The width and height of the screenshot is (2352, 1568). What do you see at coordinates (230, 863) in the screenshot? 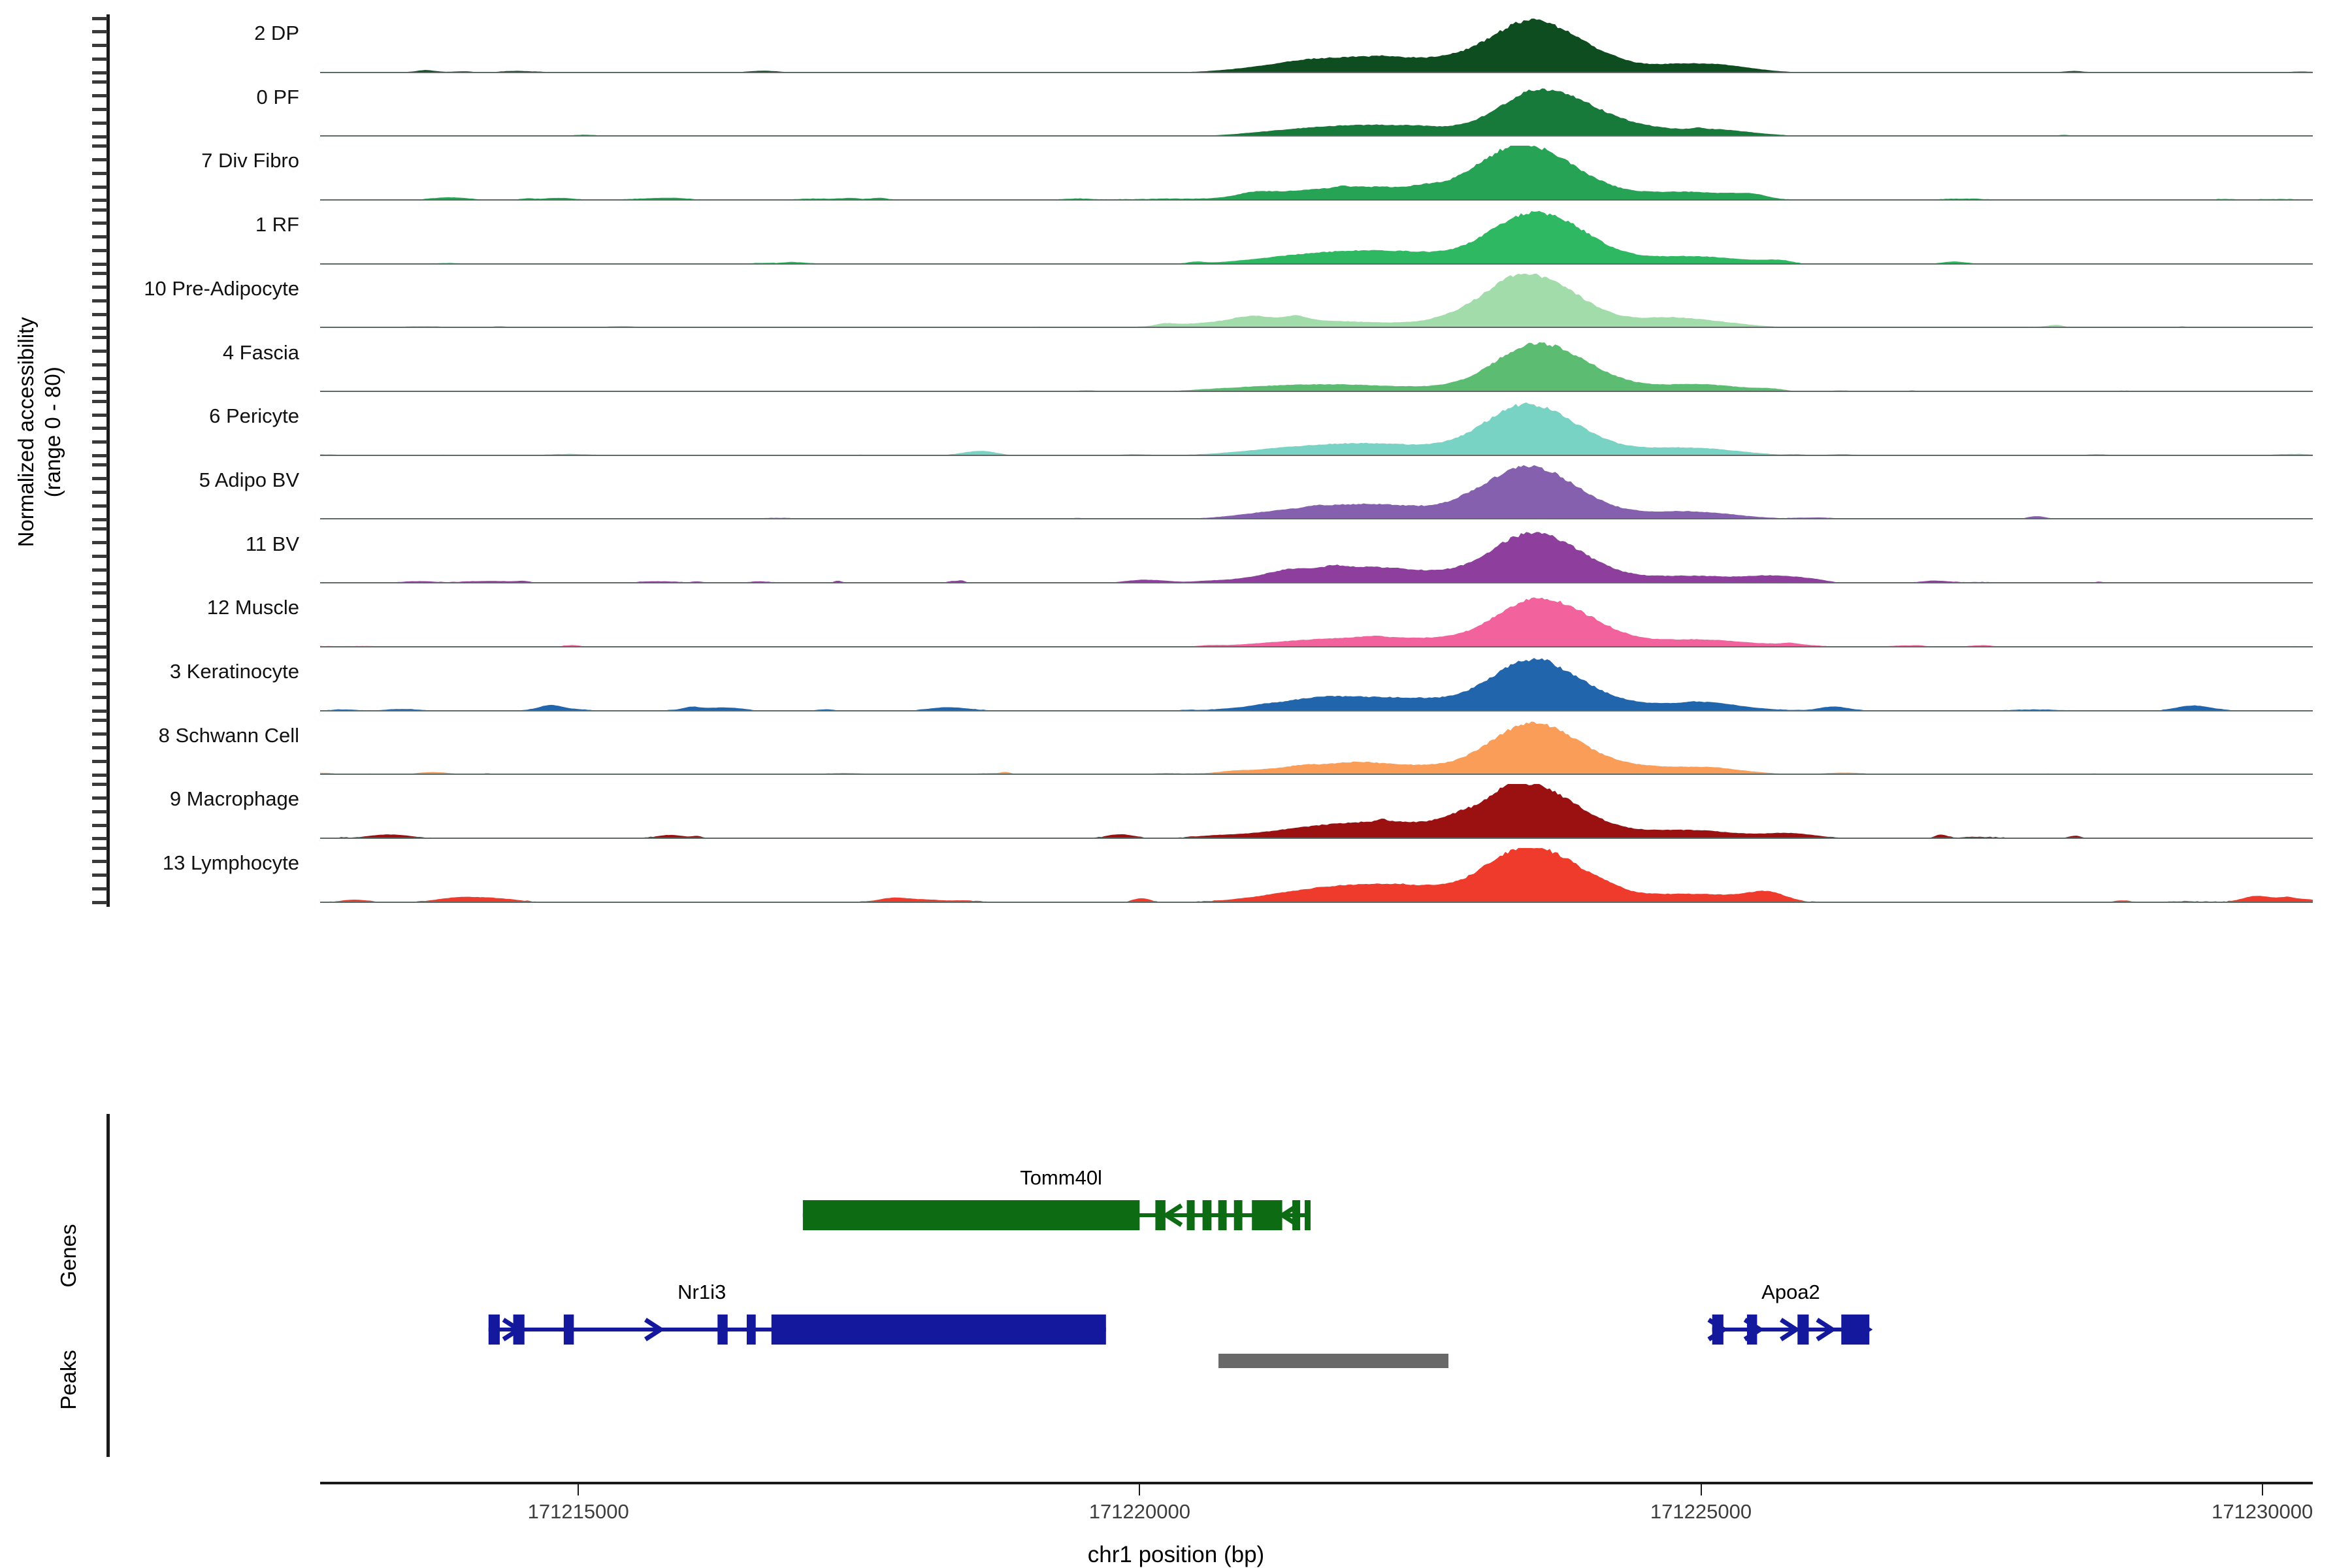
I see `track-label-13-lymphocyte: 13 Lymphocyte` at bounding box center [230, 863].